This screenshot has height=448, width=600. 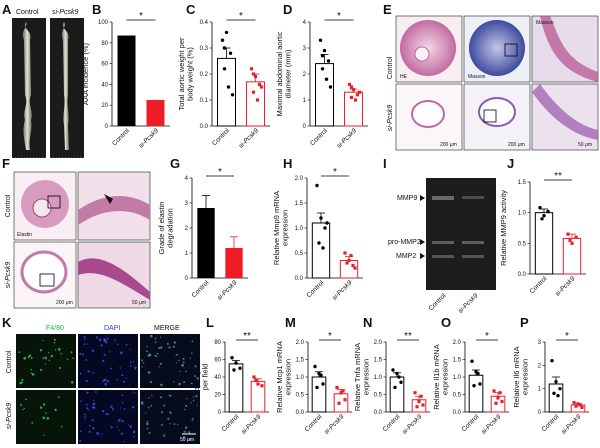 I want to click on panel-letter-B: B, so click(x=96, y=9).